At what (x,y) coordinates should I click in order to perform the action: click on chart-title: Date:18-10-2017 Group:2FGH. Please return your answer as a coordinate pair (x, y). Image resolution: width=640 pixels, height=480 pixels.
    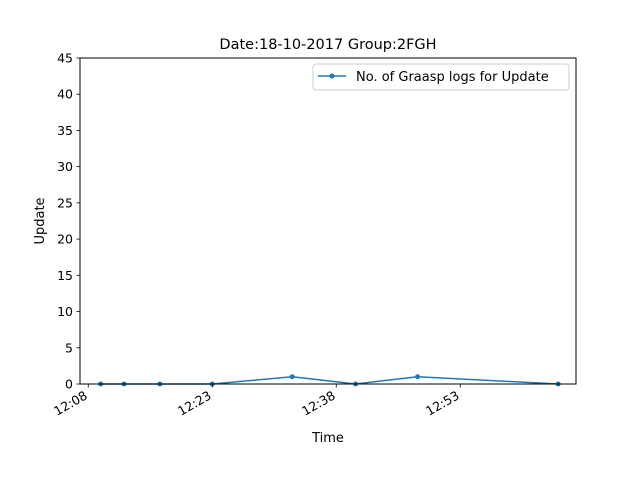
    Looking at the image, I should click on (327, 45).